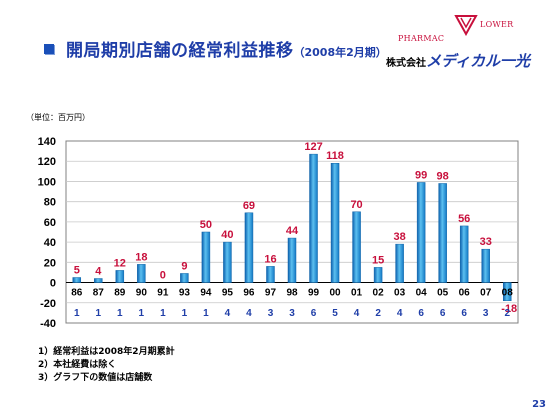  Describe the element at coordinates (356, 205) in the screenshot. I see `data-label: 70` at that location.